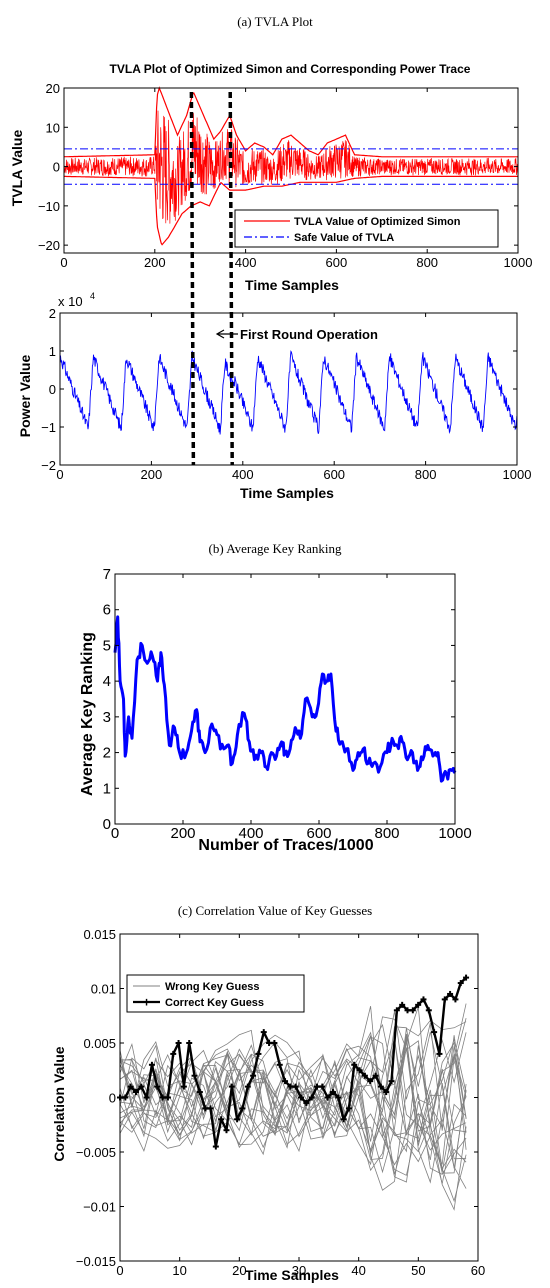  I want to click on corr-ytick-label: 0, so click(112, 1098).